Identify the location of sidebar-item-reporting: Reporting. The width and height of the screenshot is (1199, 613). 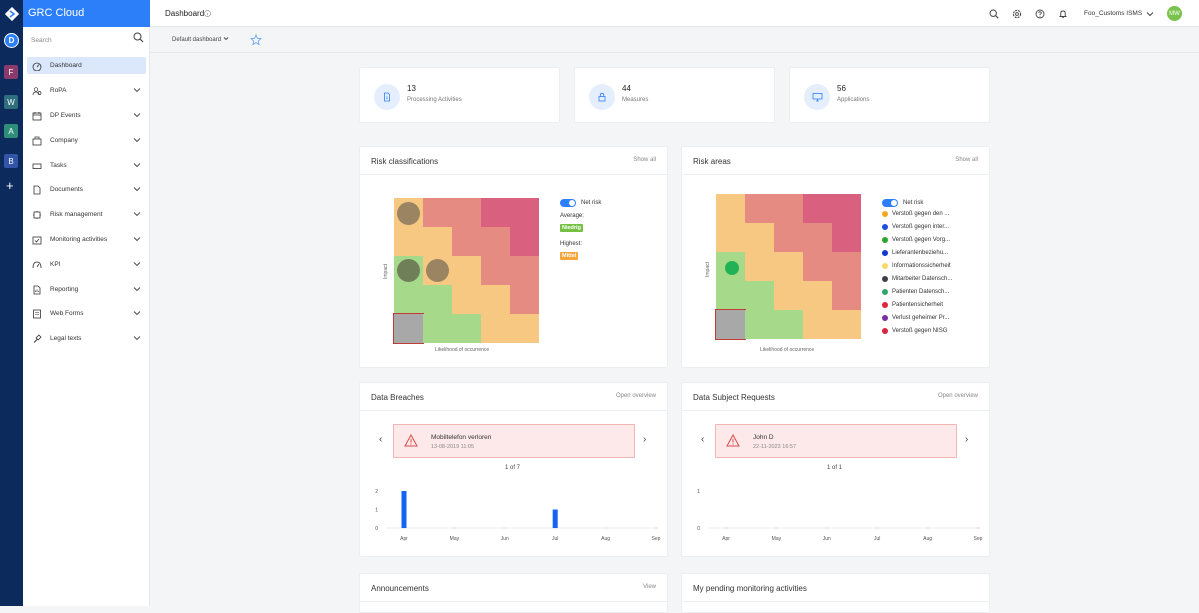
(86, 289).